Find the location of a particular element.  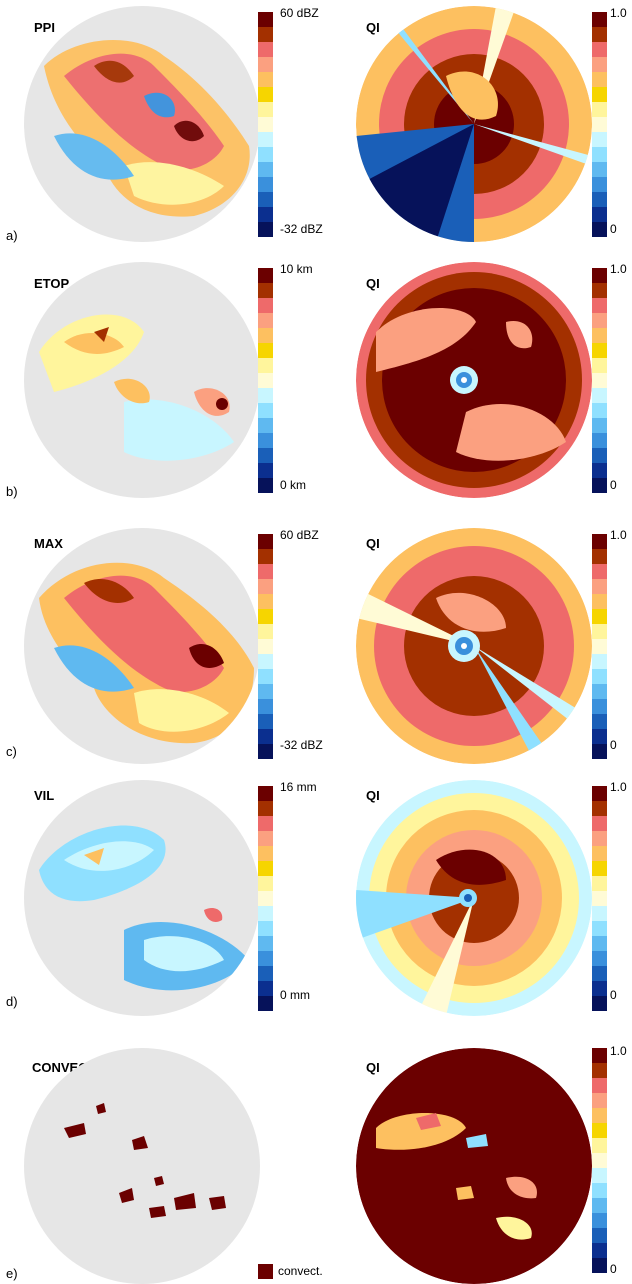

panel-title: ETOP is located at coordinates (52, 283).